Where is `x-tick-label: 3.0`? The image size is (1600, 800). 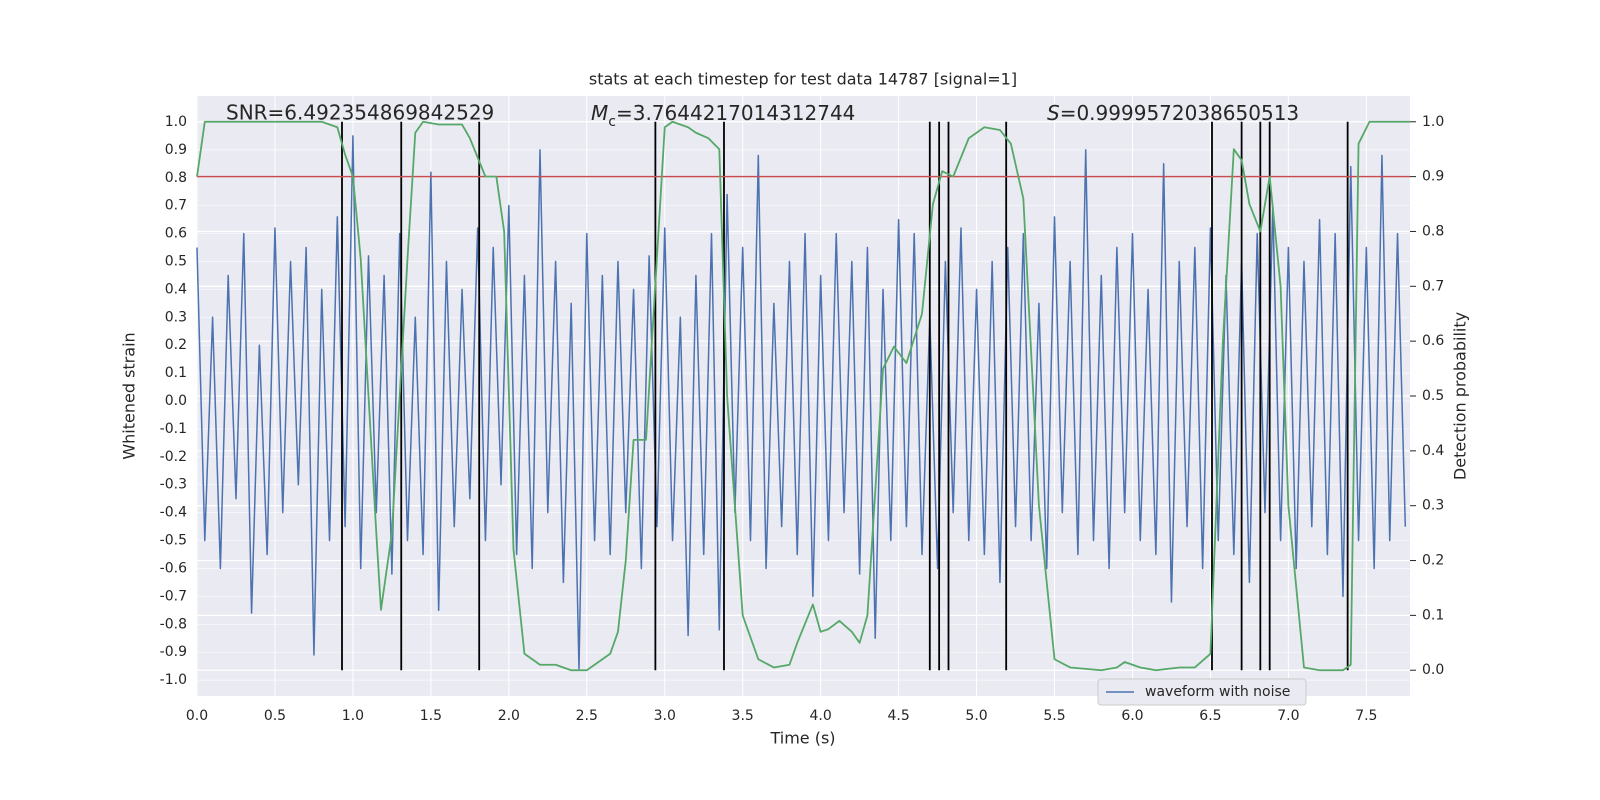 x-tick-label: 3.0 is located at coordinates (665, 716).